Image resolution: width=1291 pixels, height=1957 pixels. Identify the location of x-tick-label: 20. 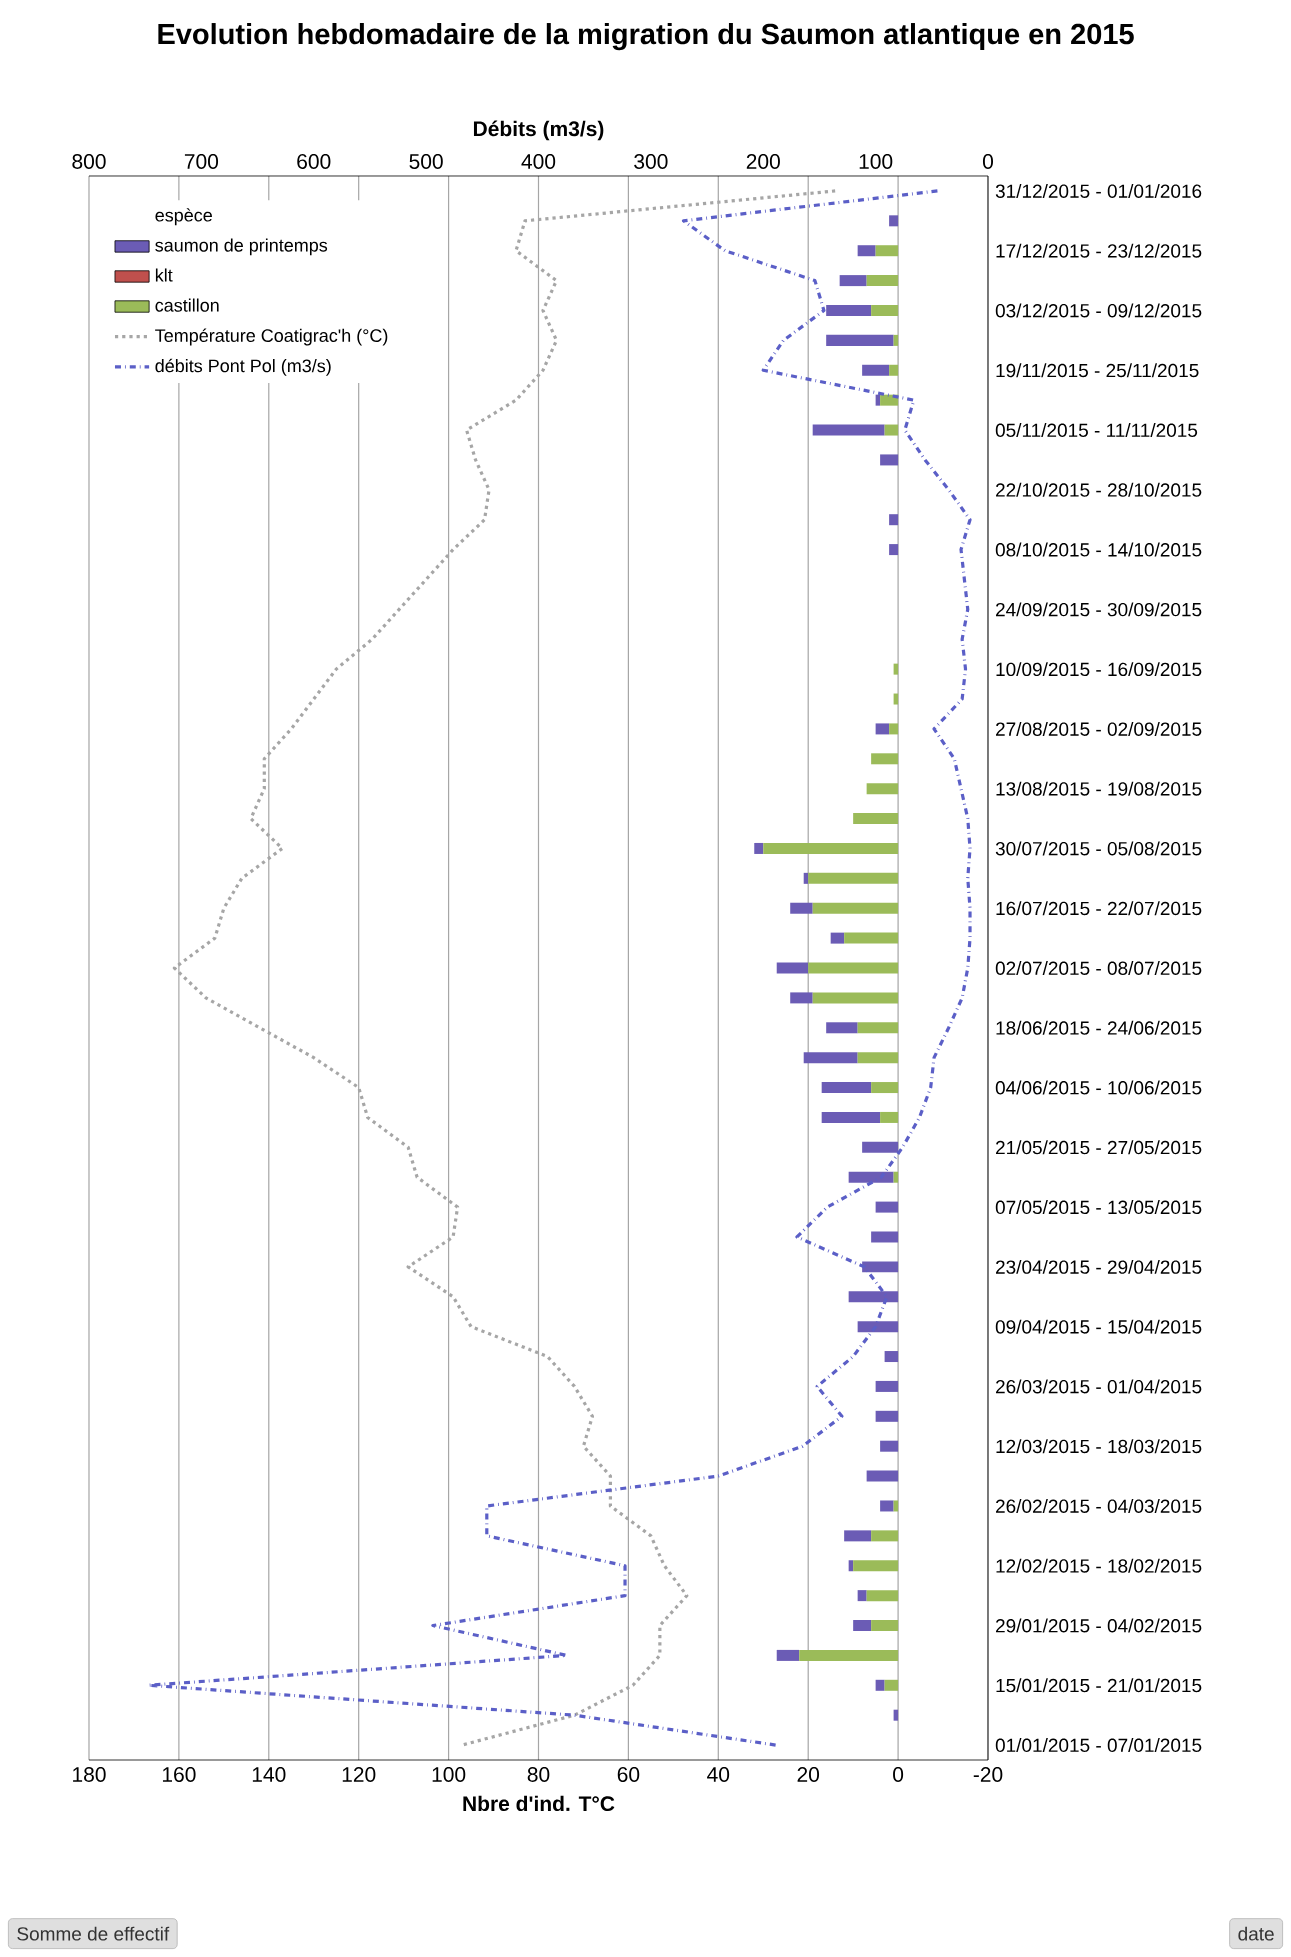
(808, 1774).